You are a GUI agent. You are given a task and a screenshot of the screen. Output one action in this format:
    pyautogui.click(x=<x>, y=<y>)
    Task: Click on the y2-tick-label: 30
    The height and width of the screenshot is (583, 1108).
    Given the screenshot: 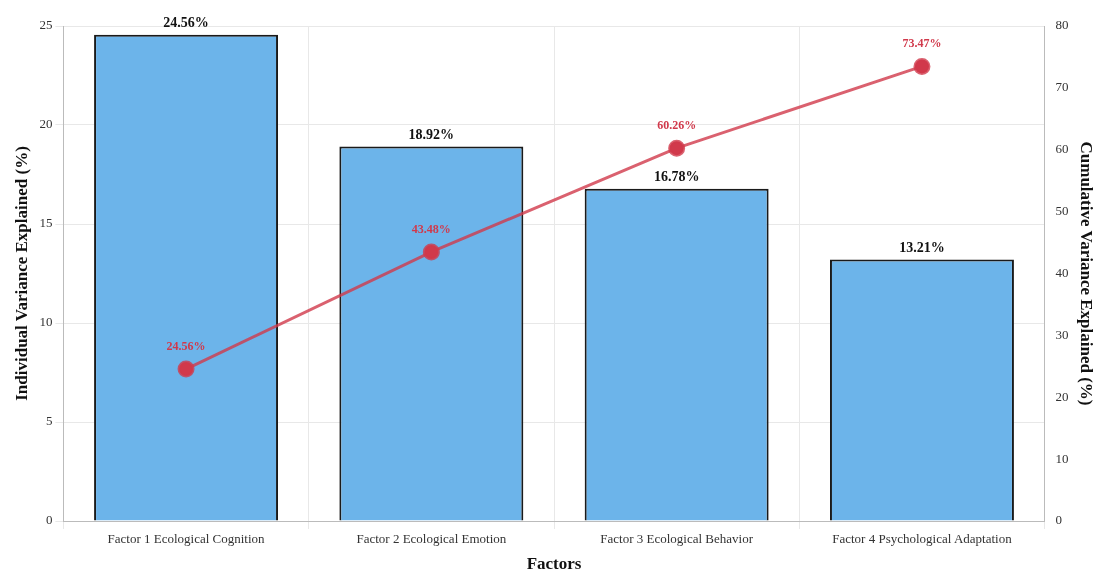 What is the action you would take?
    pyautogui.click(x=1062, y=334)
    